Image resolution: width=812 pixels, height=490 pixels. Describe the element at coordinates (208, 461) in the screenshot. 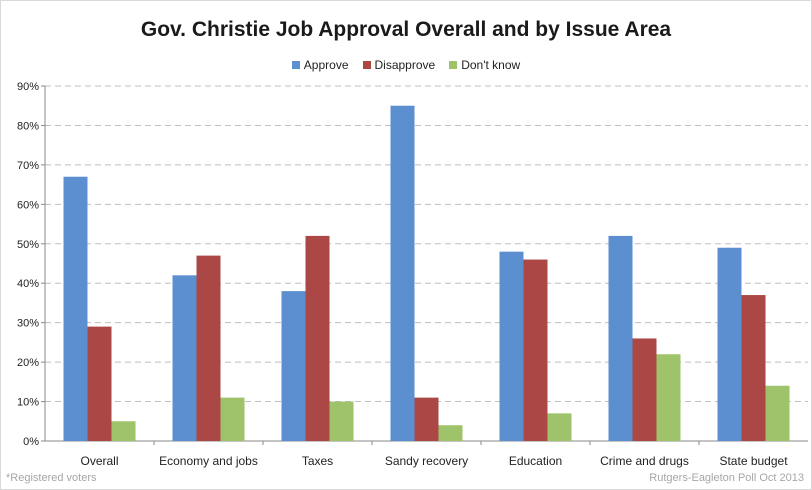

I see `x-category-label: Economy and jobs` at that location.